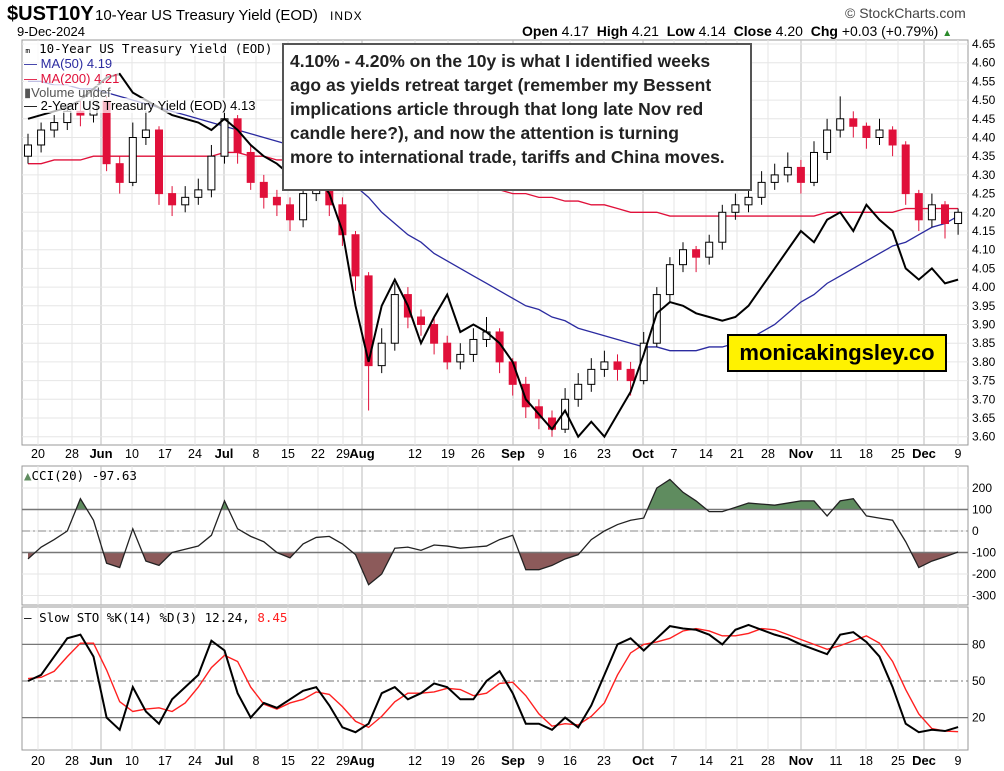  I want to click on sto-tick-label: 20, so click(979, 718).